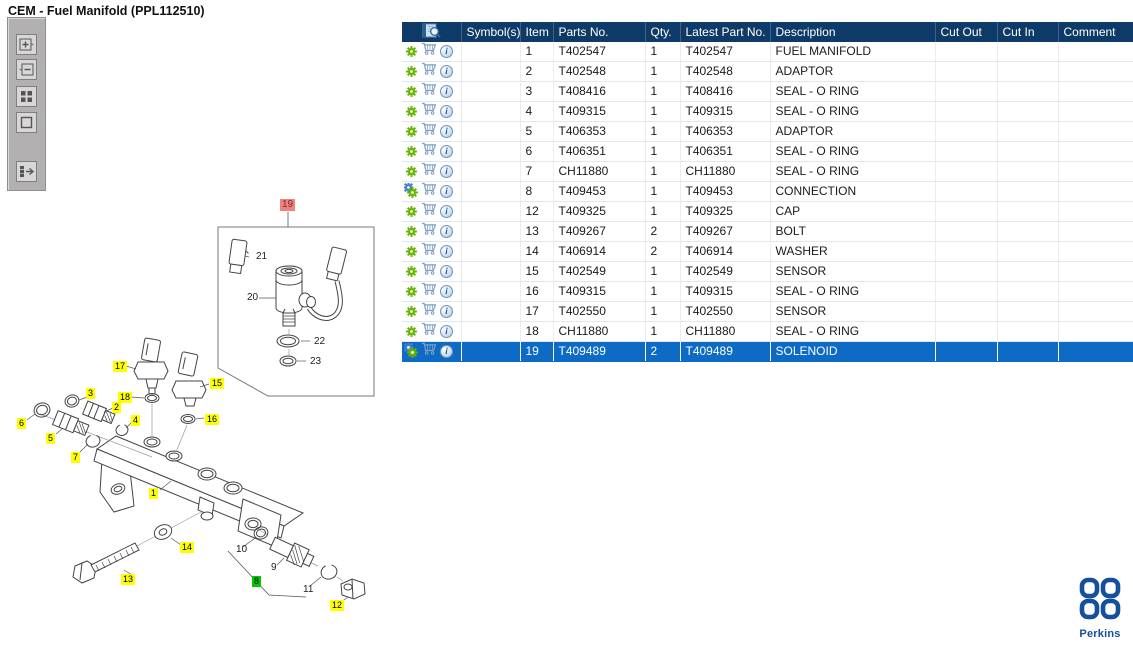 The image size is (1133, 646). I want to click on diagram-callout-9: 9, so click(274, 567).